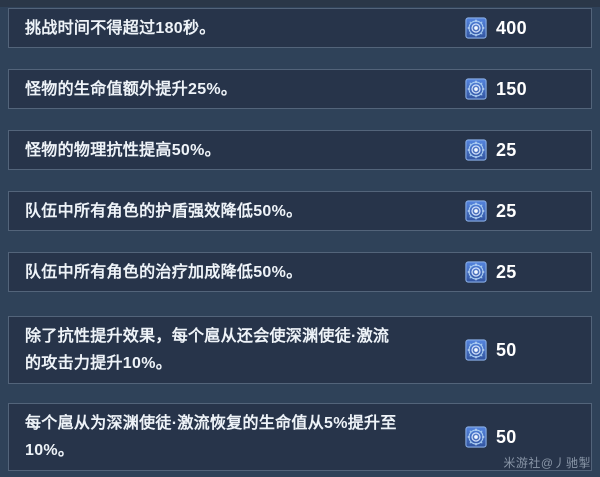 The height and width of the screenshot is (477, 600). What do you see at coordinates (131, 89) in the screenshot?
I see `condition-text: 怪物的生命值额外提升25%。` at bounding box center [131, 89].